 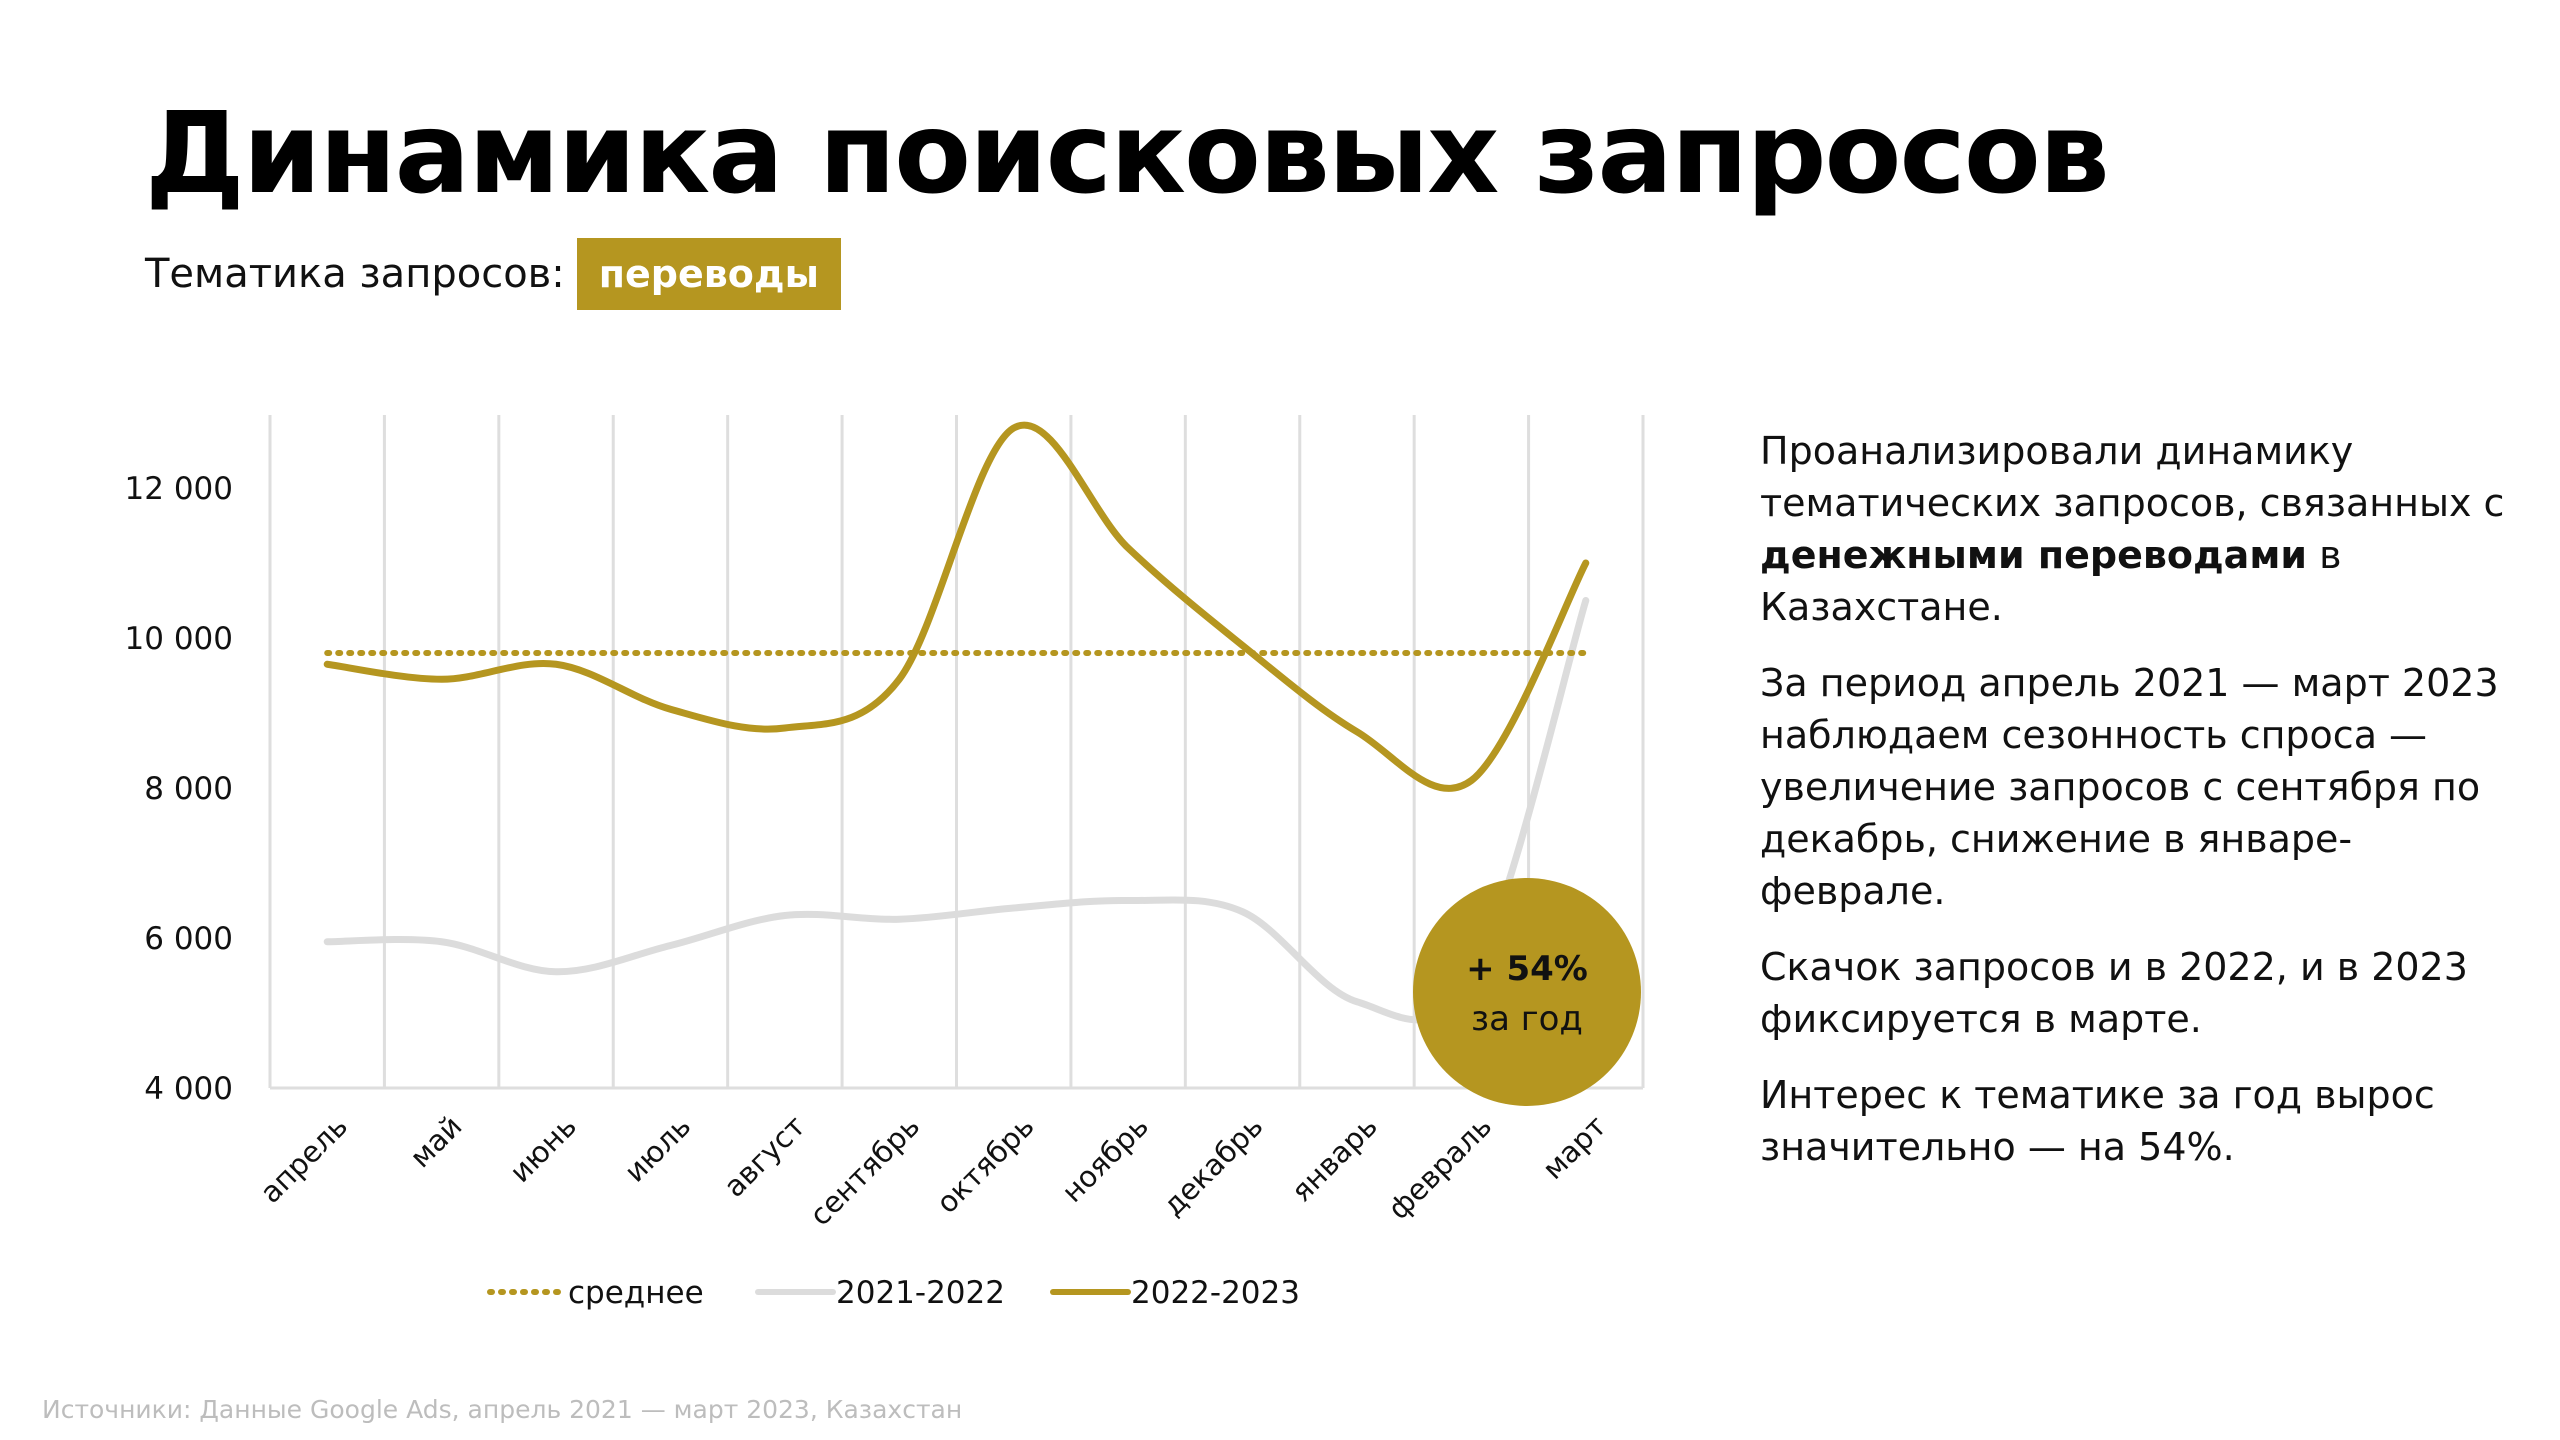 I want to click on y-tick-label: 4 000, so click(x=188, y=1089).